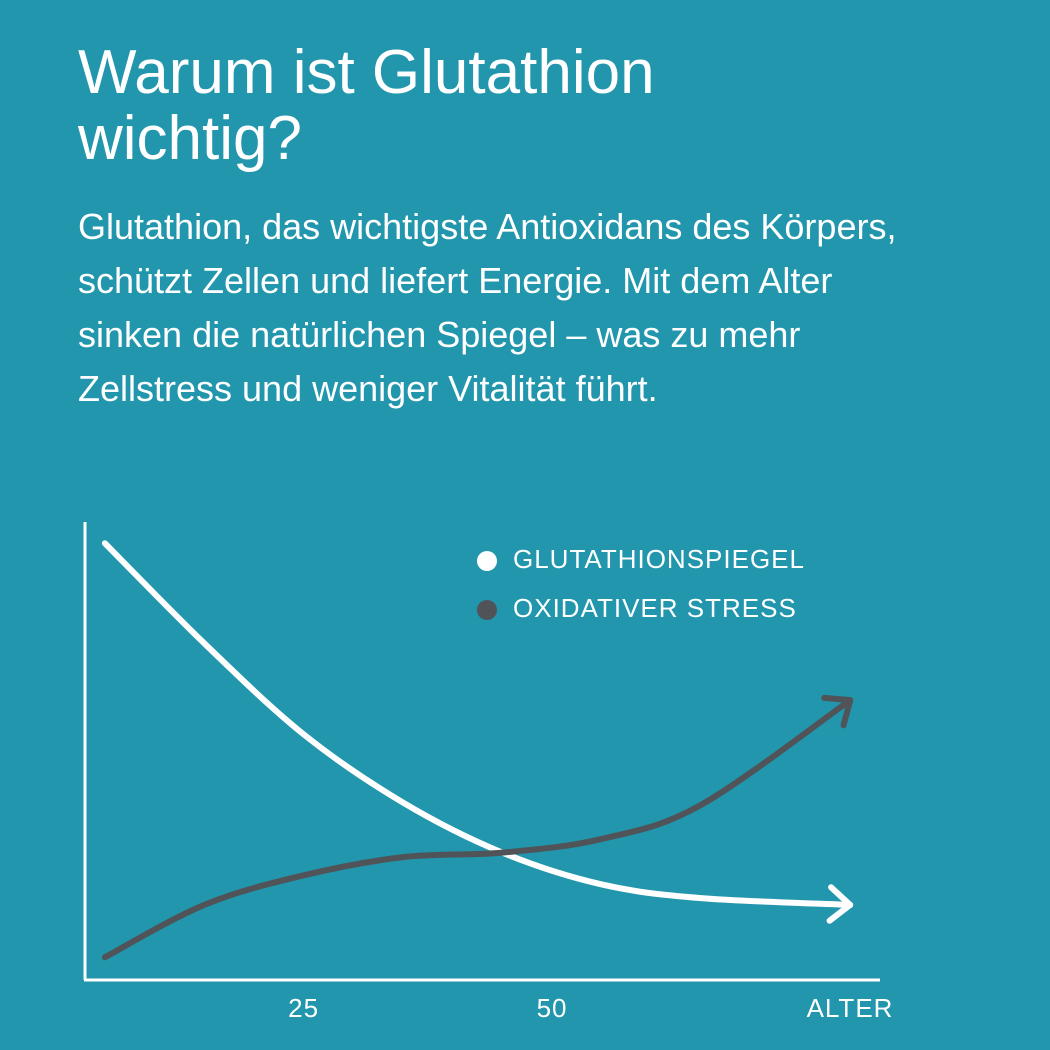 The height and width of the screenshot is (1050, 1050). What do you see at coordinates (850, 1008) in the screenshot?
I see `x-axis-label: ALTER` at bounding box center [850, 1008].